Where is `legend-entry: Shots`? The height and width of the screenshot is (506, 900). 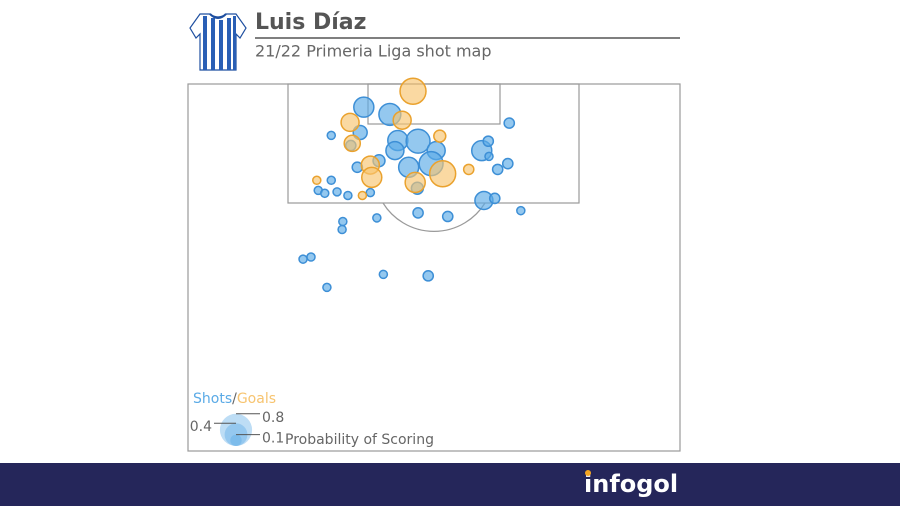
legend-entry: Shots is located at coordinates (212, 399).